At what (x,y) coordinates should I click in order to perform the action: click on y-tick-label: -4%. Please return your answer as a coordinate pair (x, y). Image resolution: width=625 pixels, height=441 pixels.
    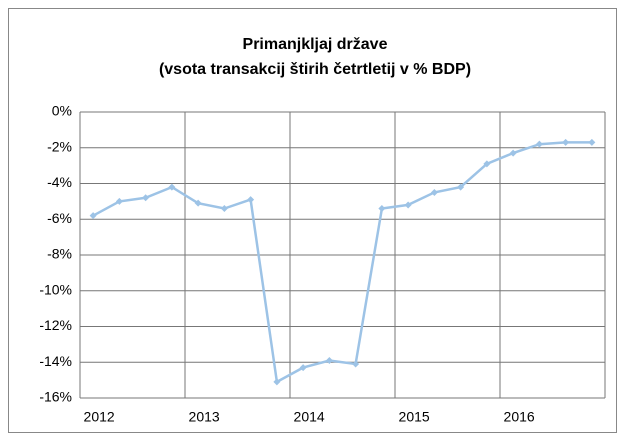
    Looking at the image, I should click on (59, 182).